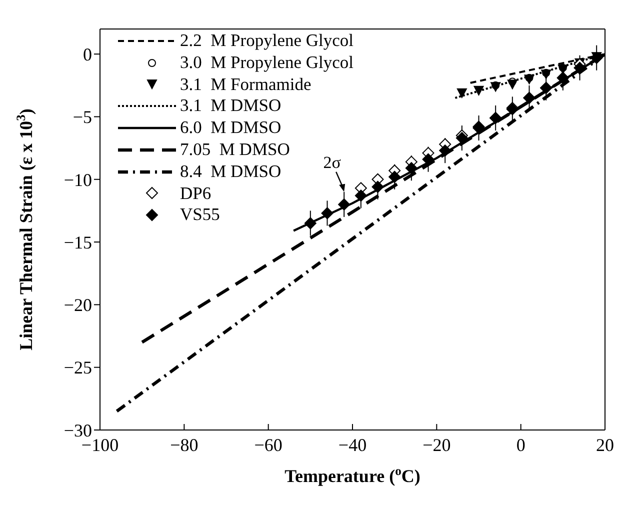 The height and width of the screenshot is (510, 625). I want to click on y-tick-label: −20, so click(78, 305).